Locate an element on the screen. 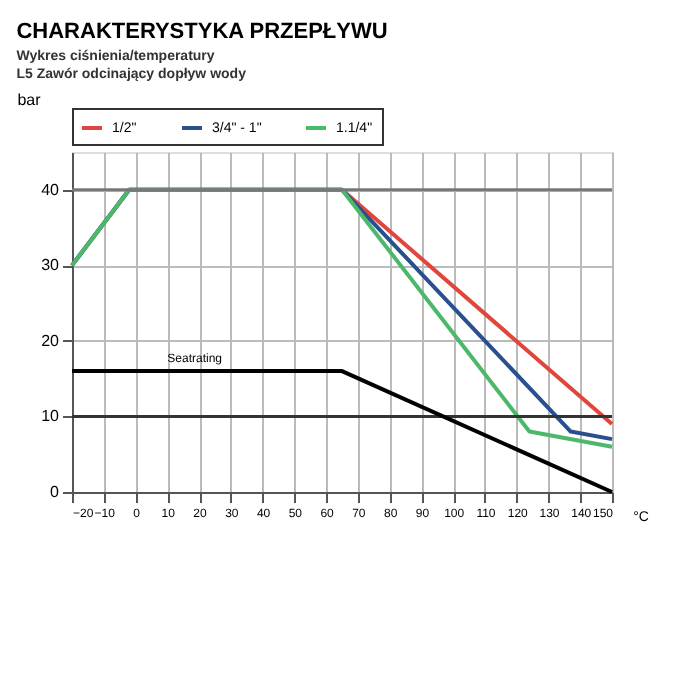  y-tick-label: 10 is located at coordinates (51, 416).